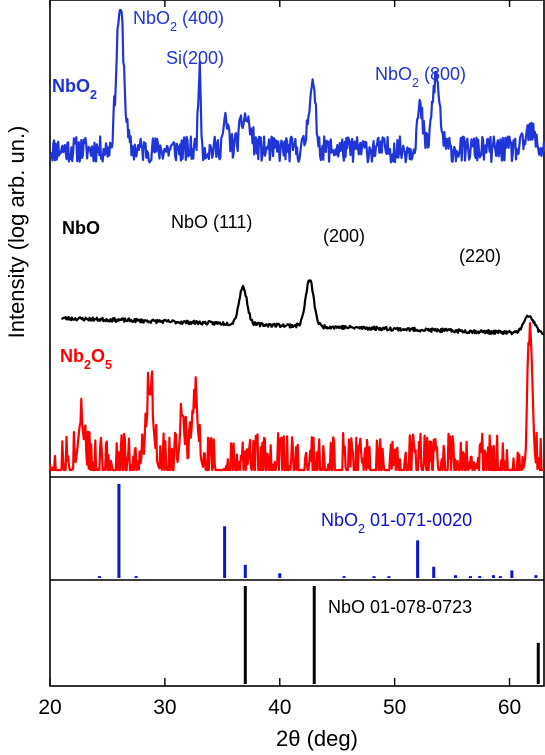  What do you see at coordinates (178, 21) in the screenshot?
I see `annotation-nbo2-400: NbO2 (400)` at bounding box center [178, 21].